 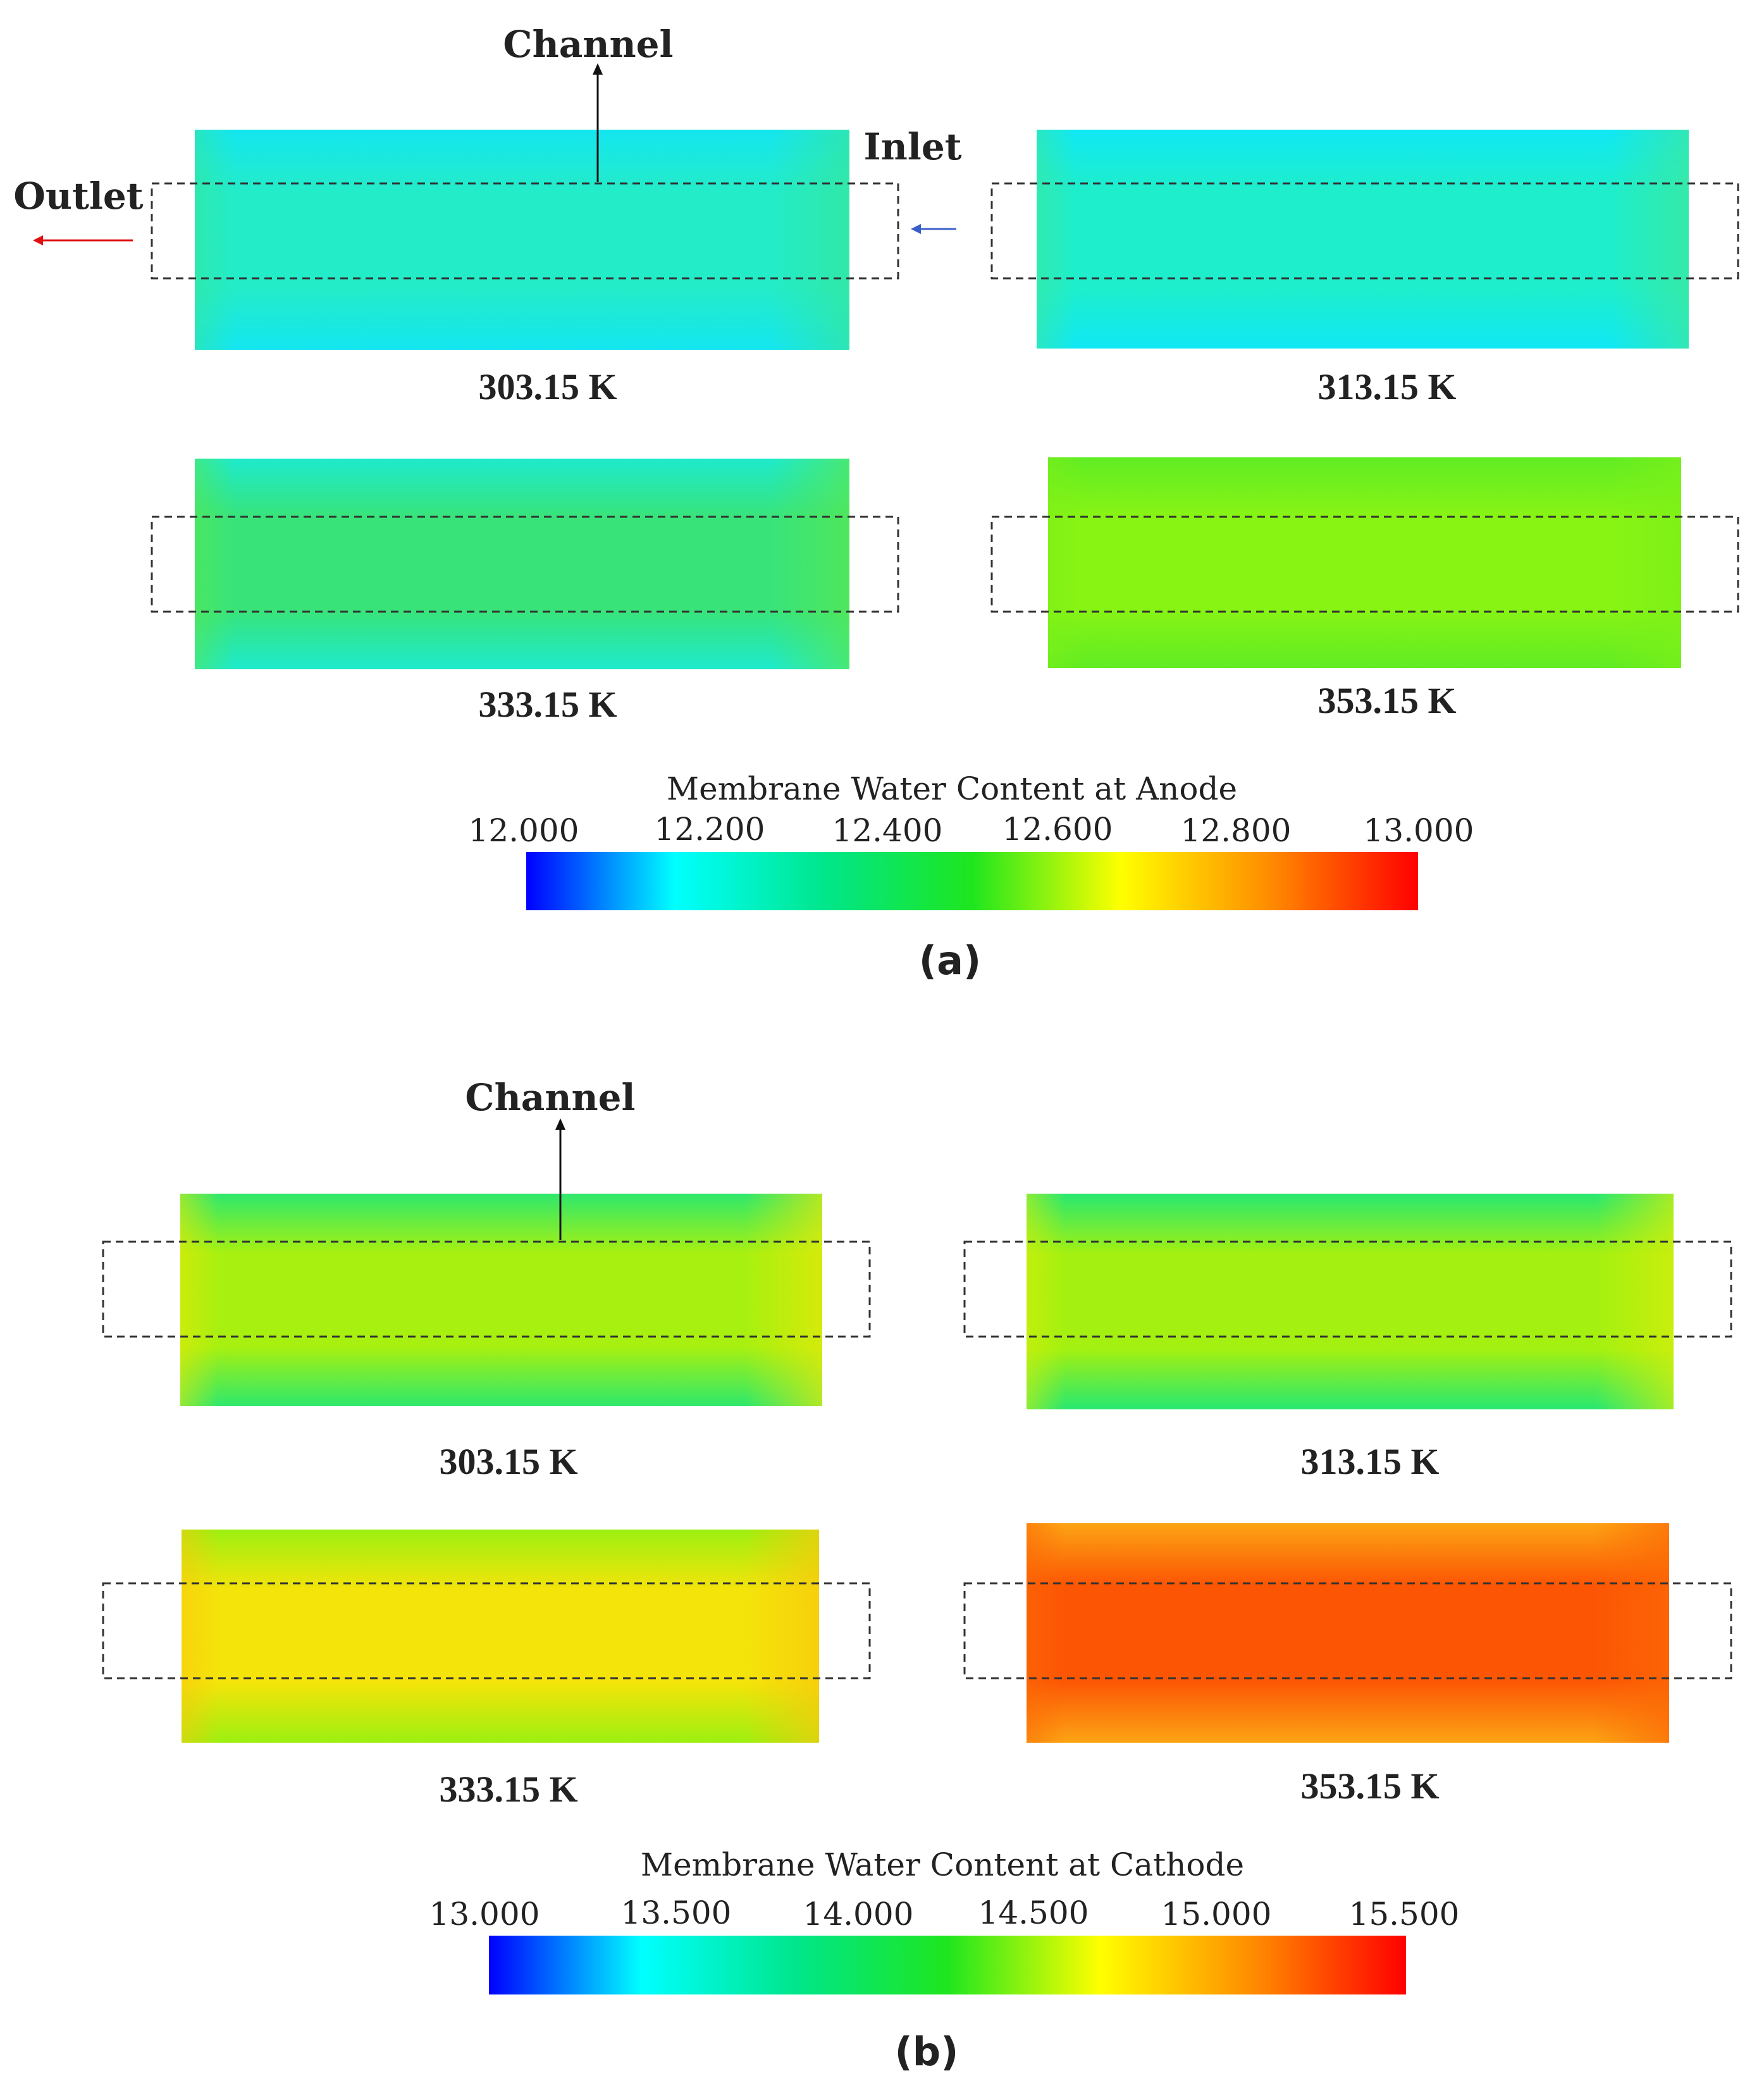 What do you see at coordinates (858, 1914) in the screenshot?
I see `colorbar-tick: 14.000` at bounding box center [858, 1914].